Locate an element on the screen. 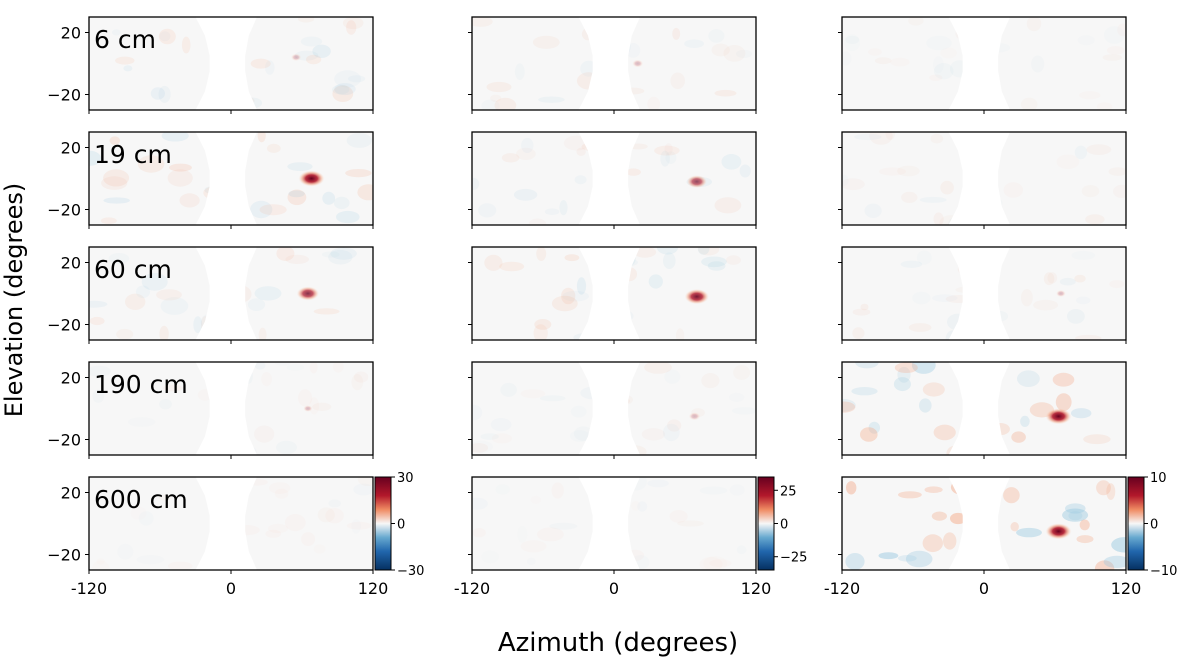 The image size is (1200, 670). panel-r3-c2 is located at coordinates (982, 410).